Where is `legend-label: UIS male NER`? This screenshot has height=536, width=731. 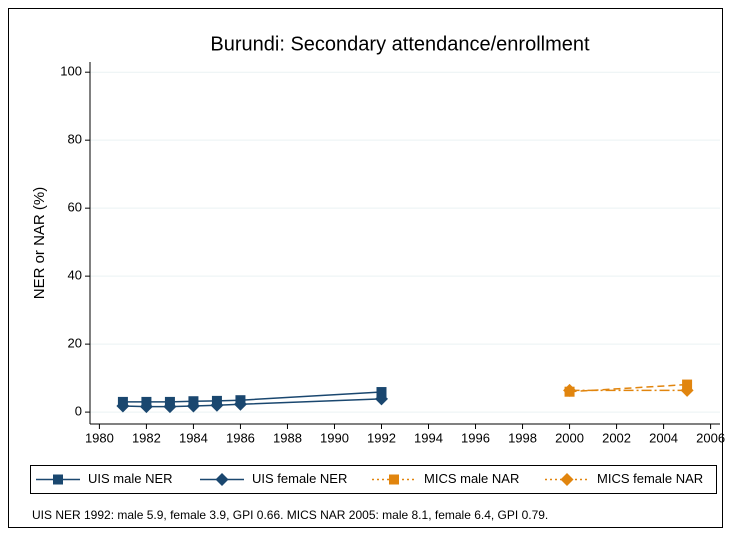
legend-label: UIS male NER is located at coordinates (130, 478).